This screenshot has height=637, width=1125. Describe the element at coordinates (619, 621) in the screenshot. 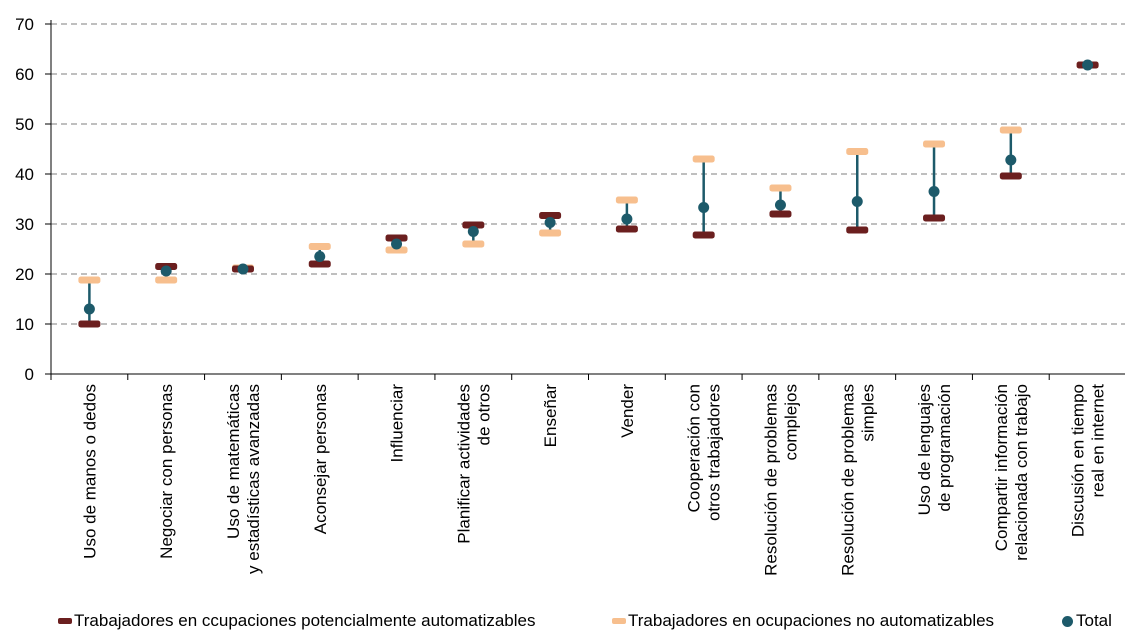

I see `legend-swatch-no-automatizables` at that location.